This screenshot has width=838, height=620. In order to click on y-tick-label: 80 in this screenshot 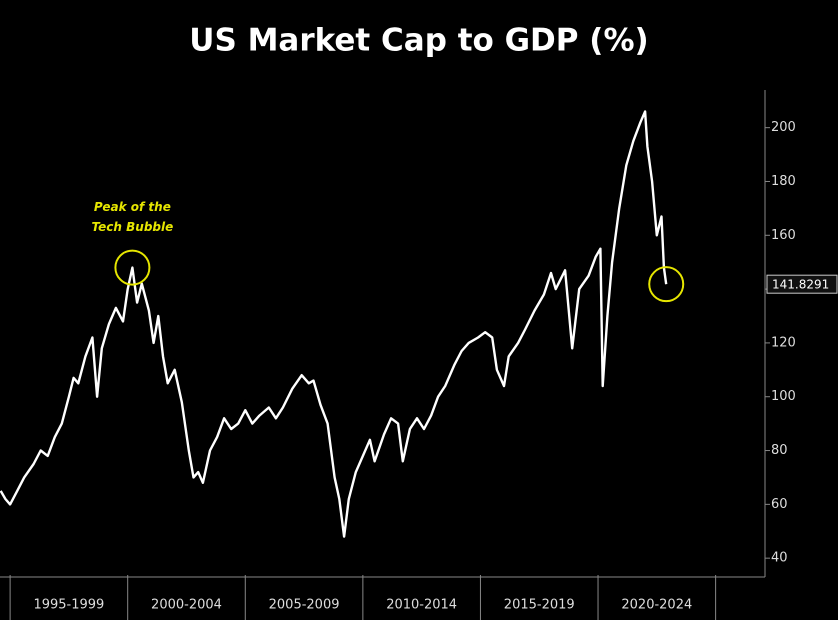, I will do `click(779, 450)`.